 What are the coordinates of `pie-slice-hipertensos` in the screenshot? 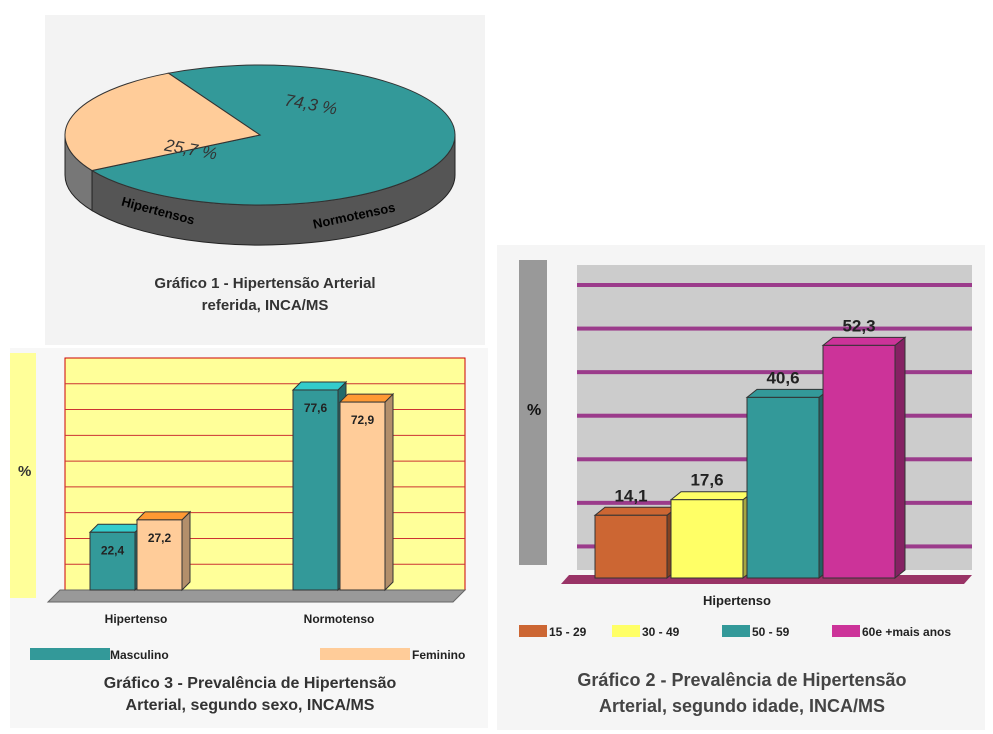 It's located at (163, 122).